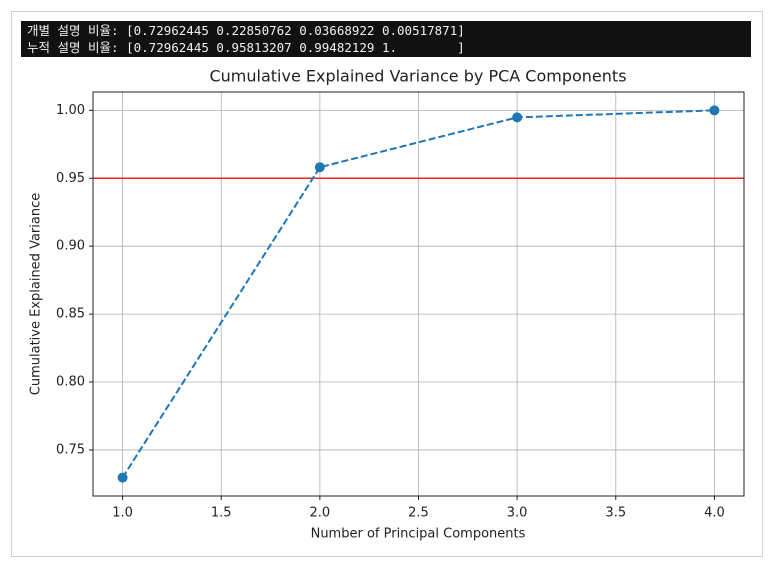 This screenshot has width=773, height=567. I want to click on y-tick-label: 0.80, so click(70, 382).